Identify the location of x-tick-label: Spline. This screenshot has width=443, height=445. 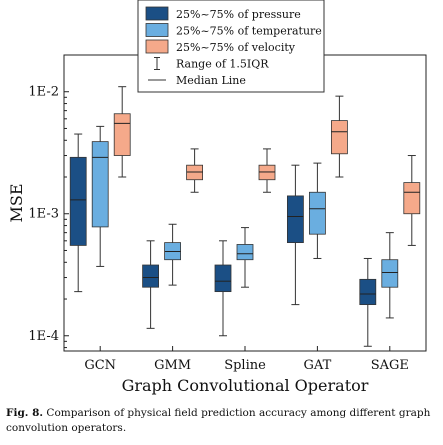
(245, 365).